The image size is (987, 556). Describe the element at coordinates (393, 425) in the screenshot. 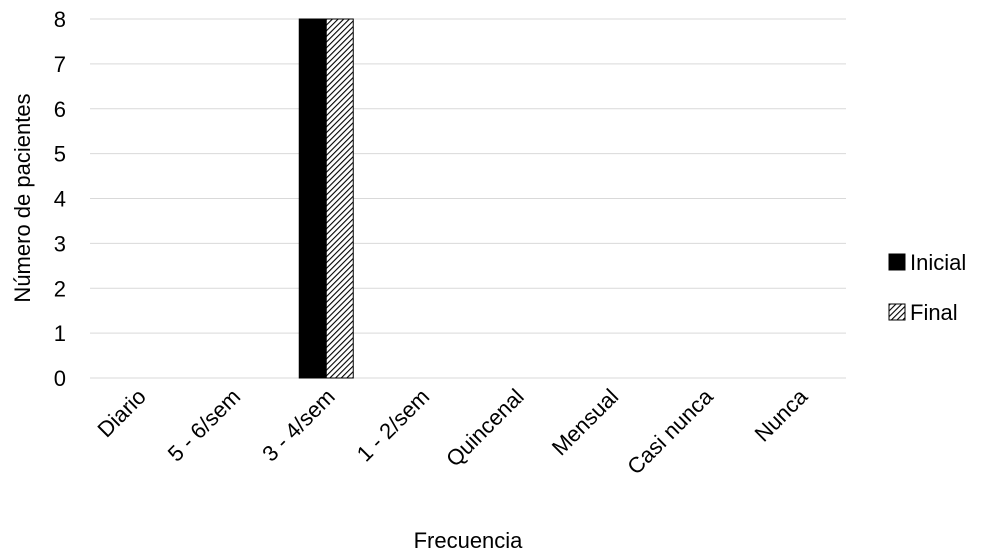

I see `x-tick-label-3: 1 - 2/sem` at that location.